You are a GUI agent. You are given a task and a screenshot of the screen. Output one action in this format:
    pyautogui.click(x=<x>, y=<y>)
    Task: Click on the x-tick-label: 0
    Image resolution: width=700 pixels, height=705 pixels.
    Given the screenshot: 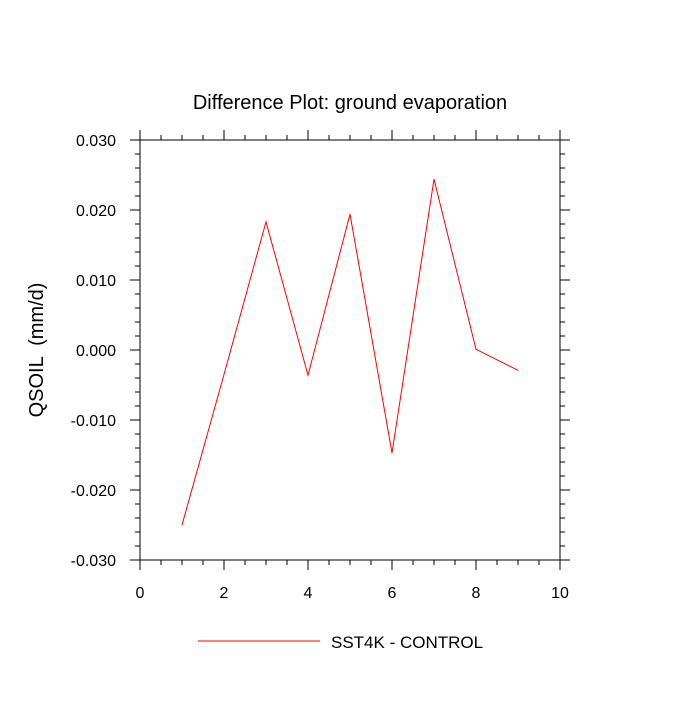 What is the action you would take?
    pyautogui.click(x=140, y=593)
    